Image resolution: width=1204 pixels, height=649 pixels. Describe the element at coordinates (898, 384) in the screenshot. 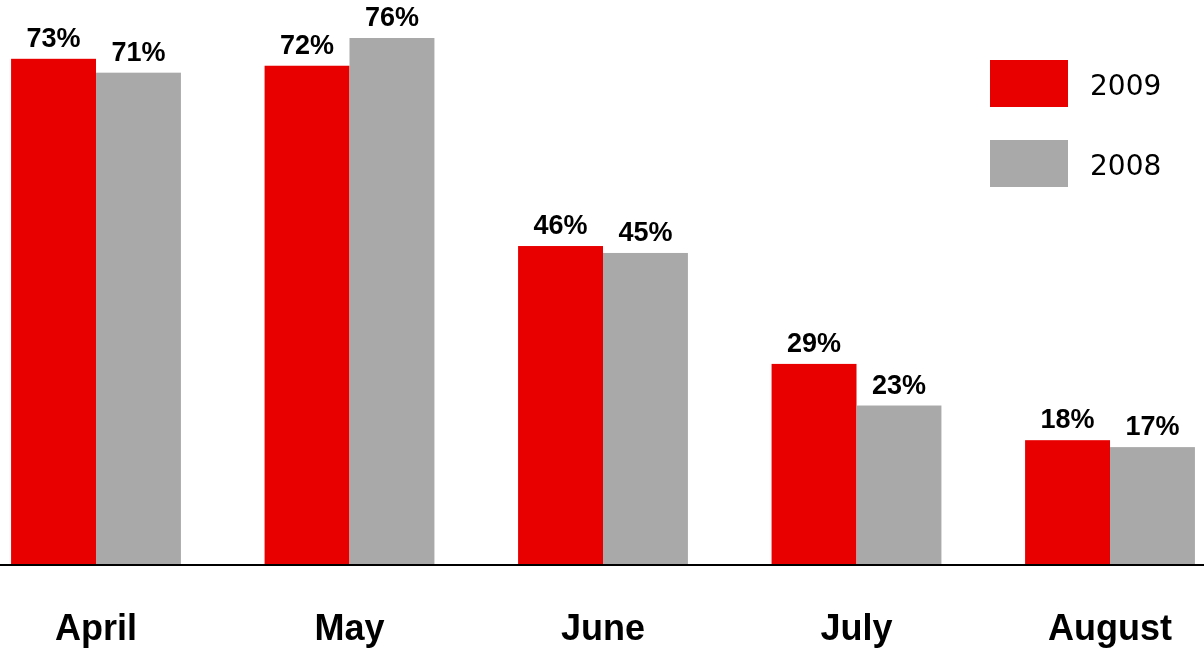

I see `data-label: 23%` at that location.